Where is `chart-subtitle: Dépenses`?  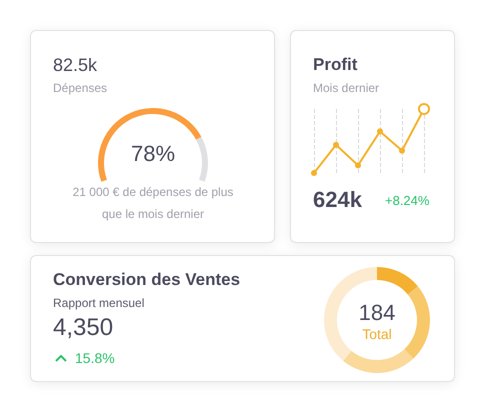
chart-subtitle: Dépenses is located at coordinates (80, 88).